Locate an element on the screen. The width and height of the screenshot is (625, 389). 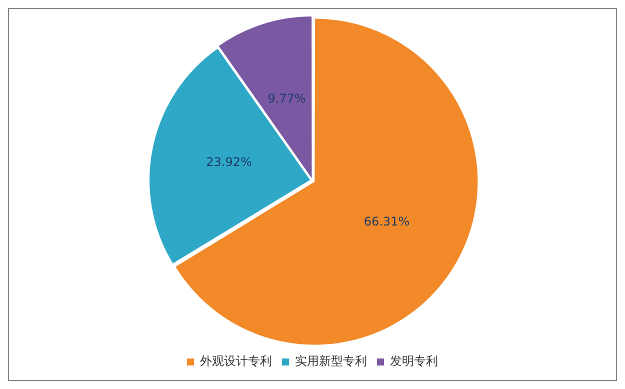
legend-label: 发明专利 is located at coordinates (414, 361).